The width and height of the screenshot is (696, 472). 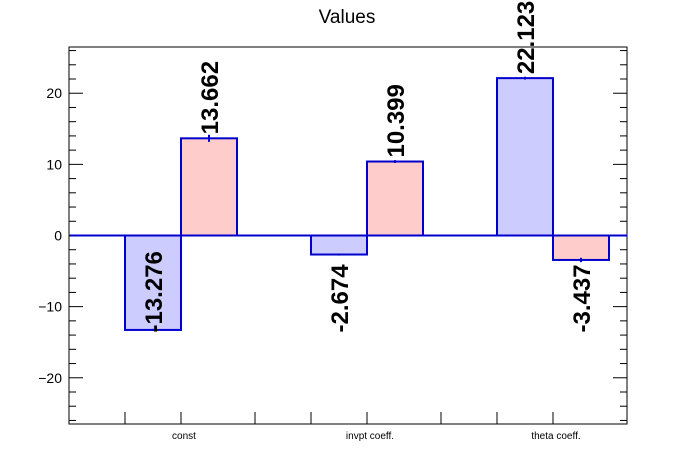 I want to click on data-label: 22.123, so click(x=526, y=37).